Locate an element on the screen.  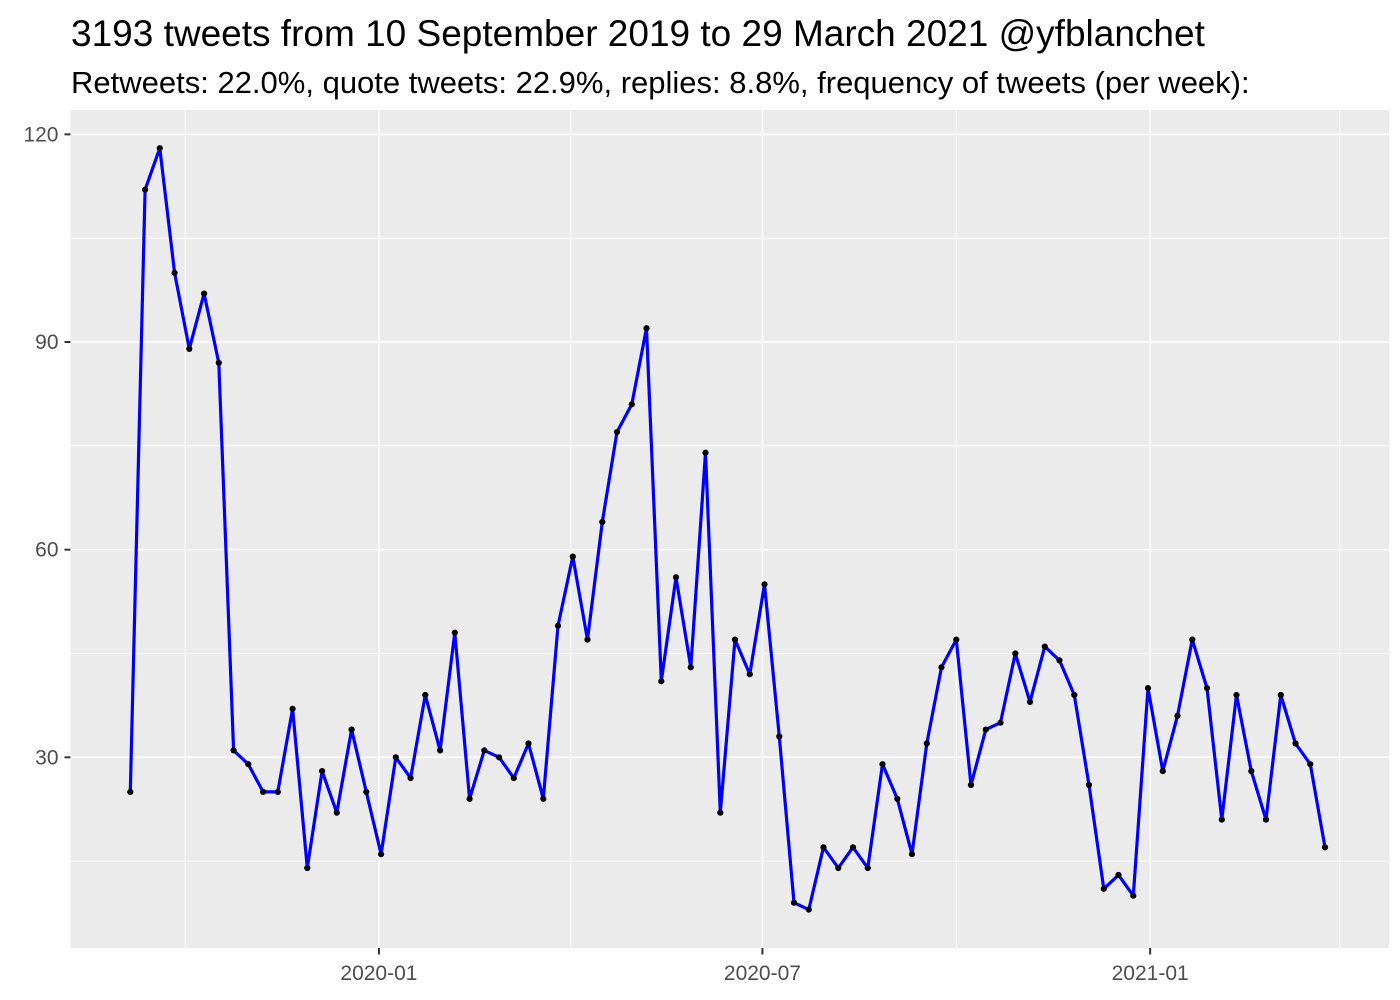
x-axis-label: 2021-01 is located at coordinates (1150, 973).